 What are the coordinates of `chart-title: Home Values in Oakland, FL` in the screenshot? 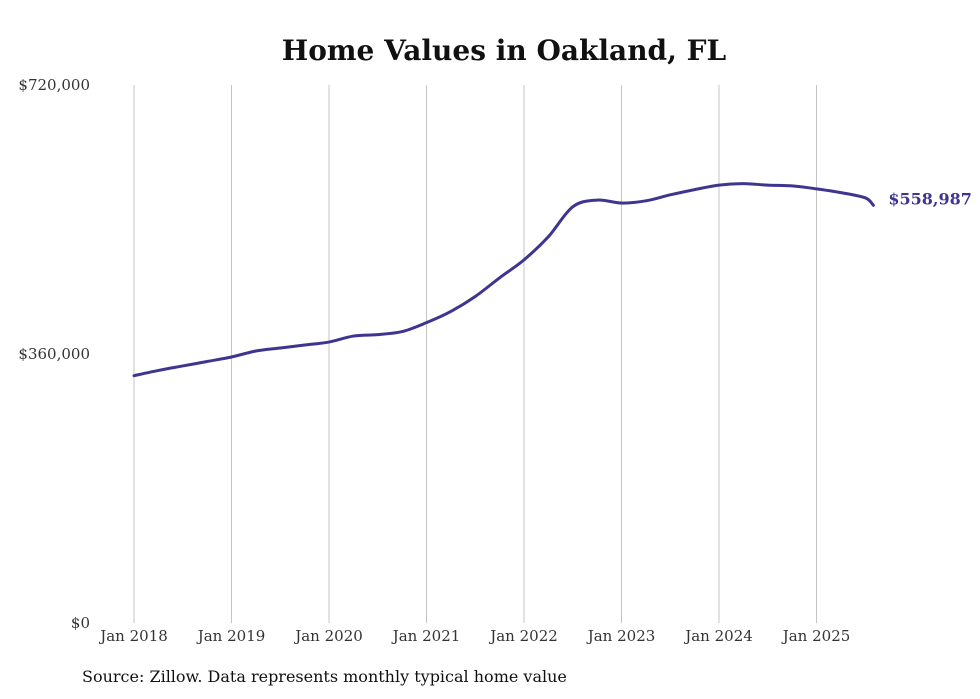 It's located at (504, 50).